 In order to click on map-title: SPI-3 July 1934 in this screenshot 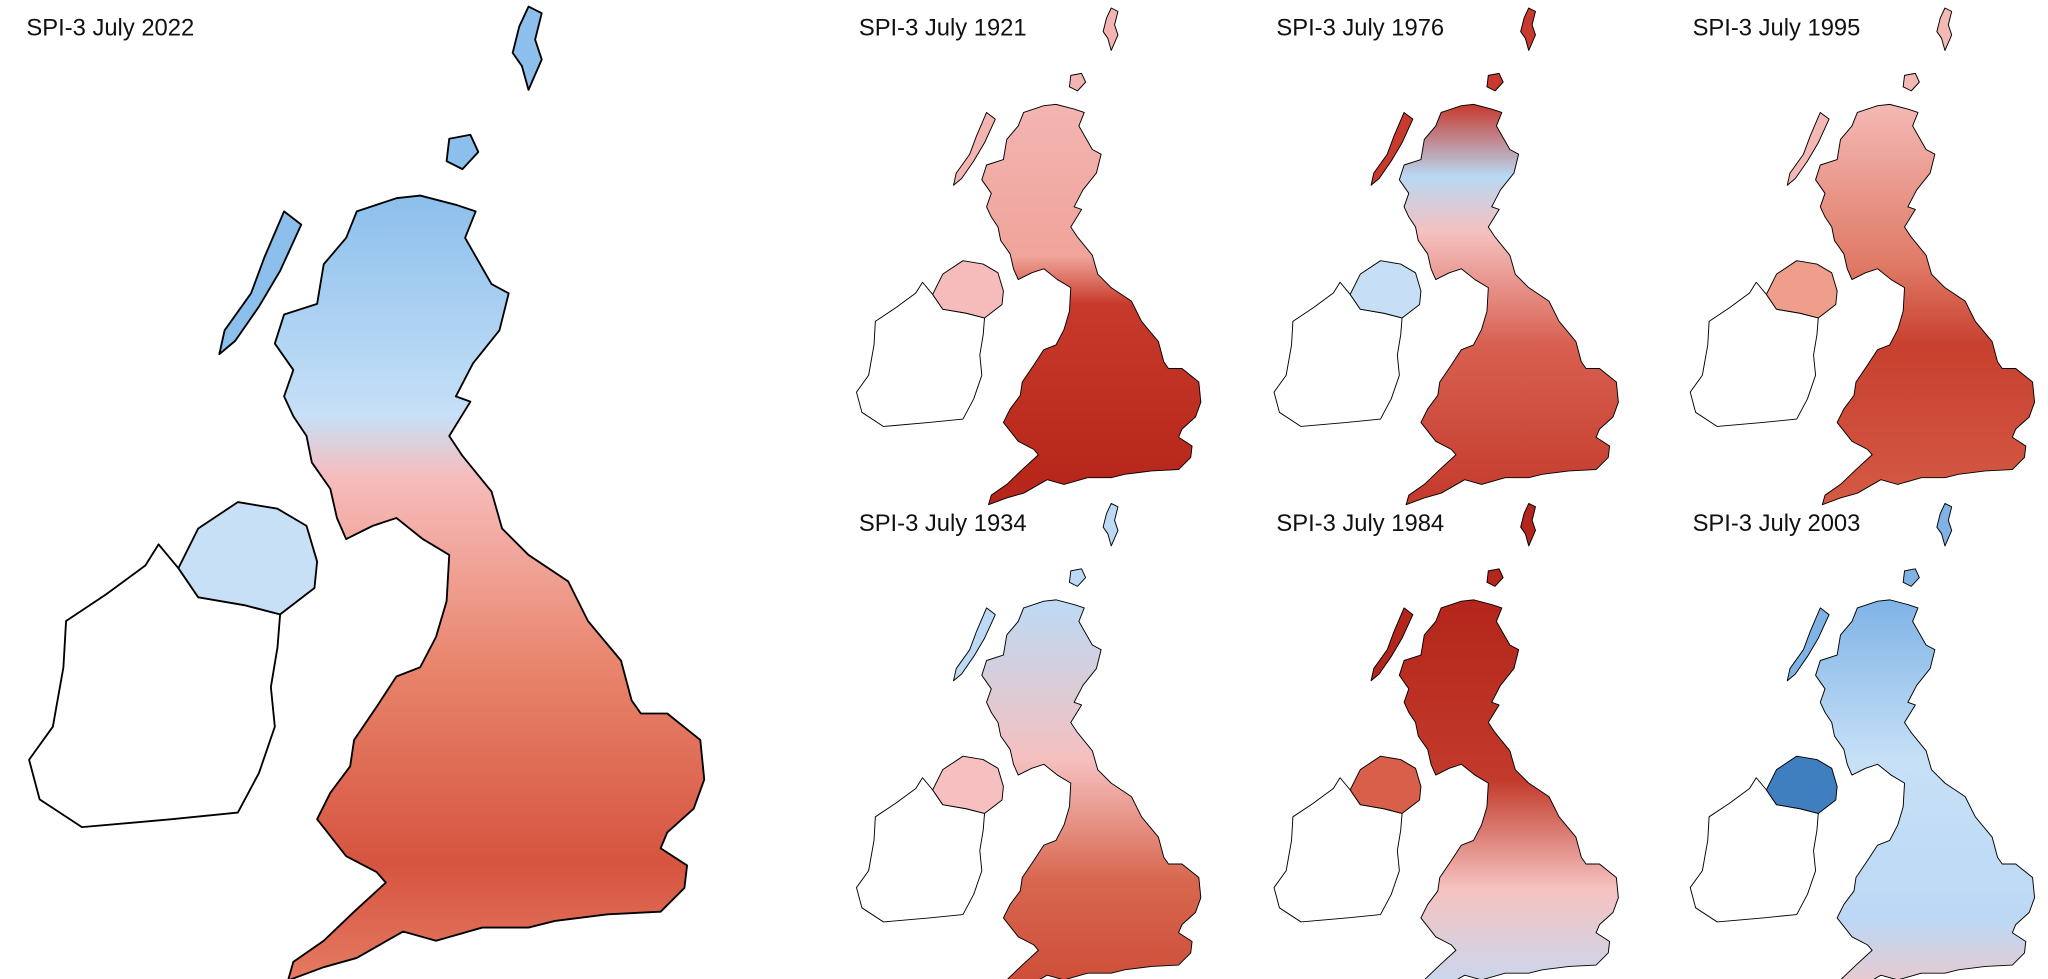, I will do `click(943, 523)`.